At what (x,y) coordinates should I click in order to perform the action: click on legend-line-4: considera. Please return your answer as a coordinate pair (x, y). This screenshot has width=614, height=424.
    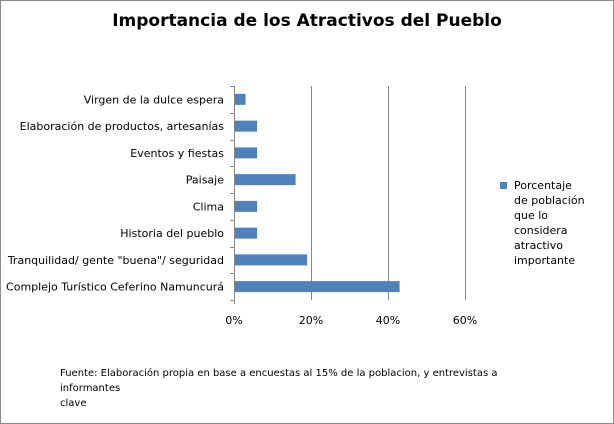
    Looking at the image, I should click on (541, 230).